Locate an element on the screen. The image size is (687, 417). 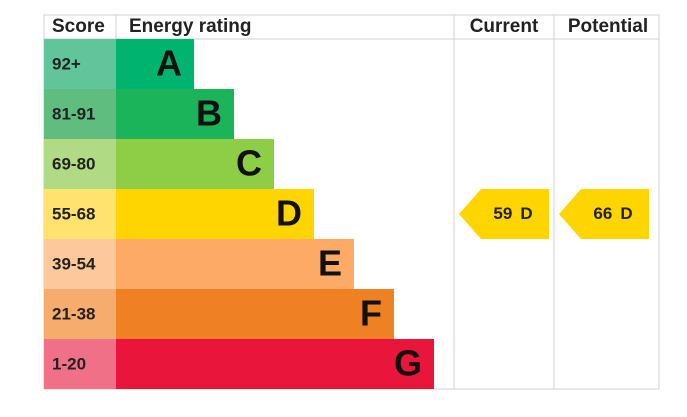
score-range: 69-80 is located at coordinates (73, 163).